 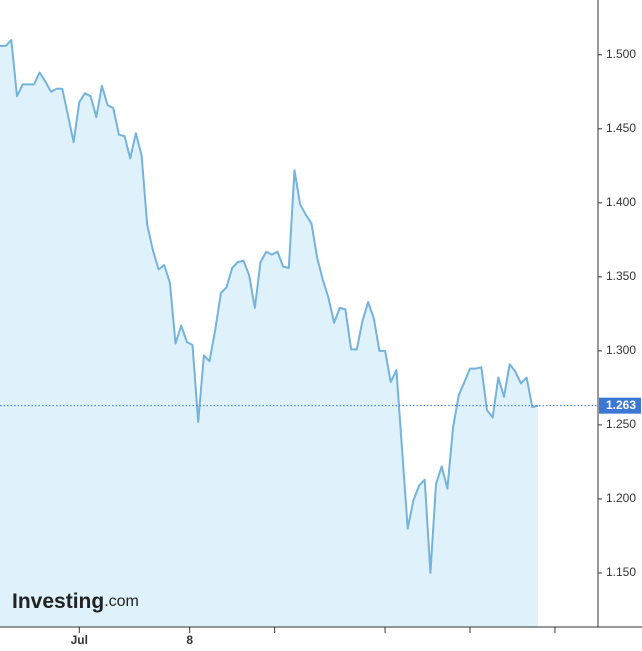 What do you see at coordinates (621, 572) in the screenshot?
I see `y-tick-label: 1.150` at bounding box center [621, 572].